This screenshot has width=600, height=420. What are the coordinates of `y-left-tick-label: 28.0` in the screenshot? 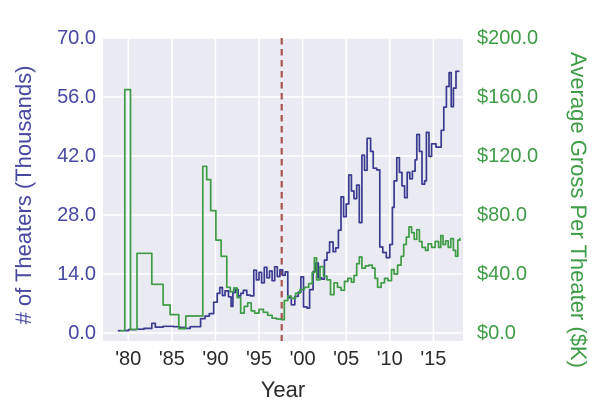 It's located at (76, 214).